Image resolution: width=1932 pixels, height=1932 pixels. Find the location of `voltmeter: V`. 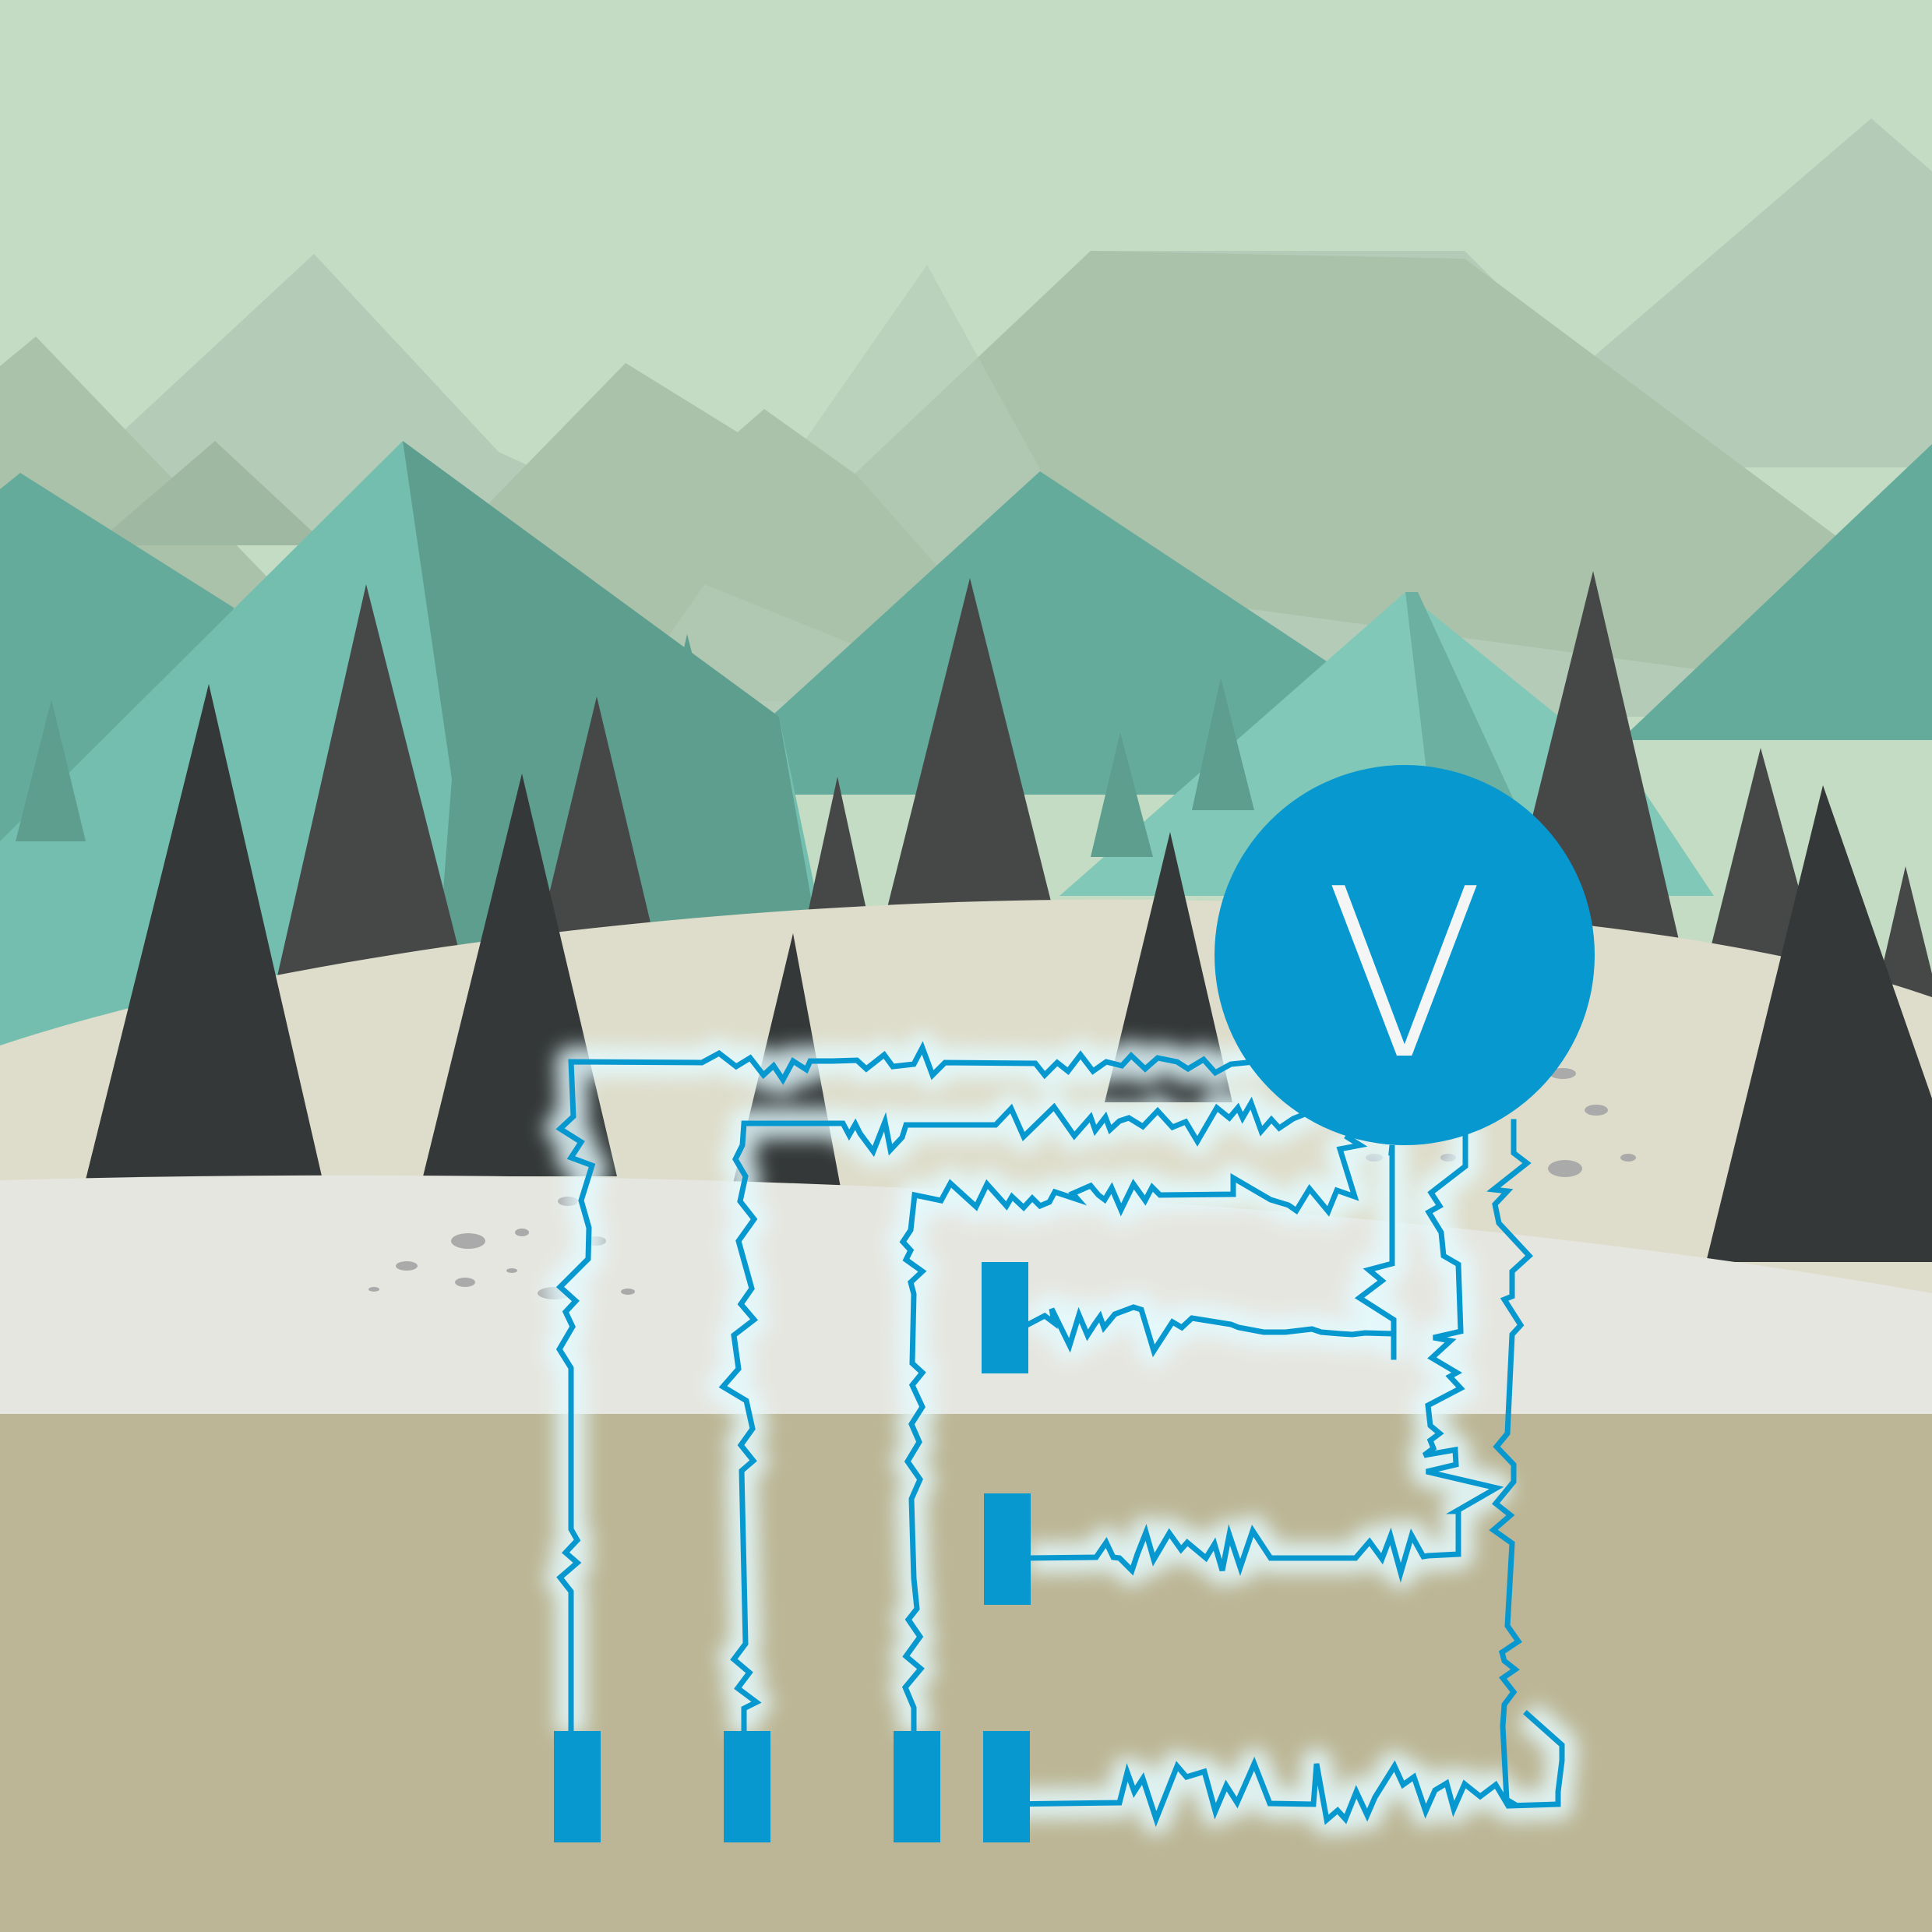

voltmeter: V is located at coordinates (1405, 955).